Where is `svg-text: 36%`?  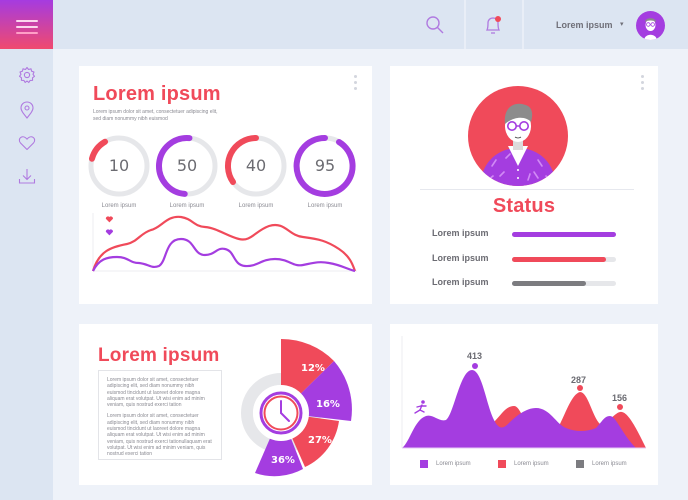 svg-text: 36% is located at coordinates (283, 460).